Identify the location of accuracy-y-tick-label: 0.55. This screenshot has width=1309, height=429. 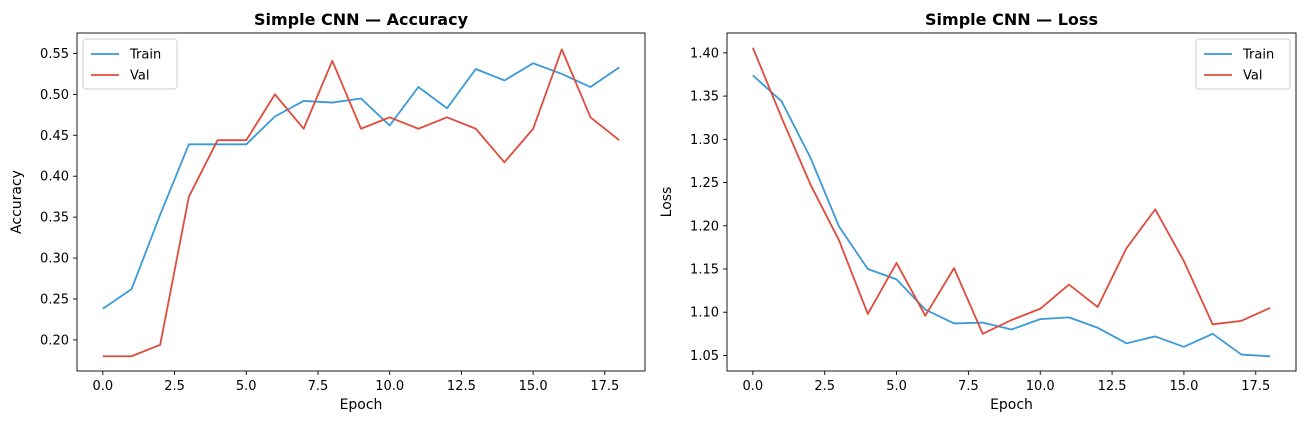
(54, 54).